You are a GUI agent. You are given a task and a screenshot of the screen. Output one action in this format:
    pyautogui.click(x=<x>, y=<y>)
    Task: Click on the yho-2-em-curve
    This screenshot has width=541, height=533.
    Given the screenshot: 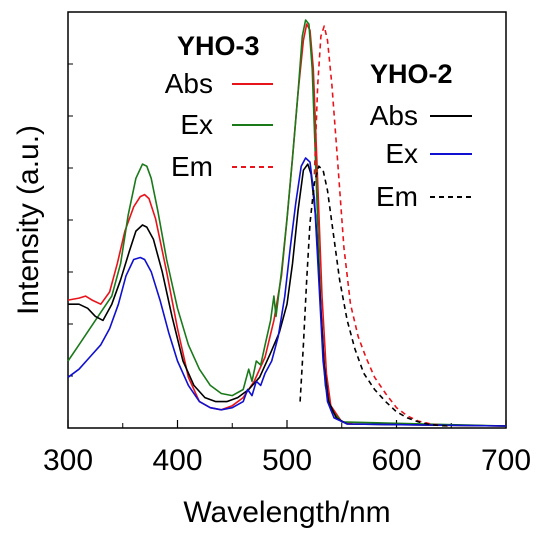 What is the action you would take?
    pyautogui.click(x=375, y=296)
    